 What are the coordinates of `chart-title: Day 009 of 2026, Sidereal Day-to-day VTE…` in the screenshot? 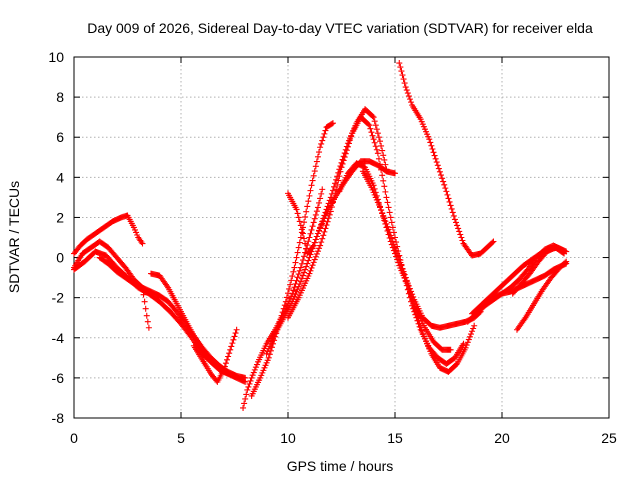 It's located at (340, 28).